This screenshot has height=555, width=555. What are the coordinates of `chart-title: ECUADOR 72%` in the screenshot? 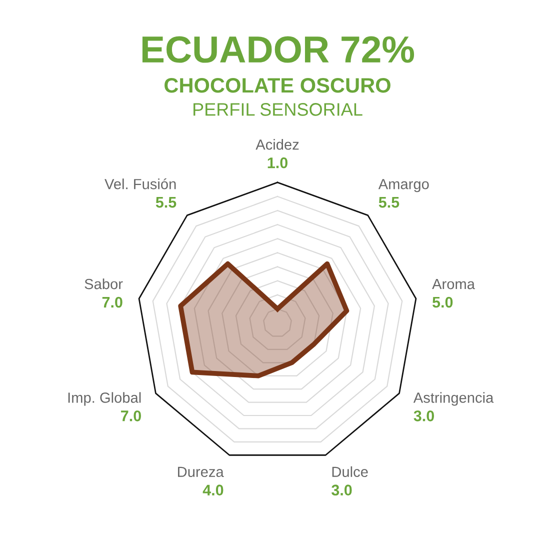 It's located at (278, 49).